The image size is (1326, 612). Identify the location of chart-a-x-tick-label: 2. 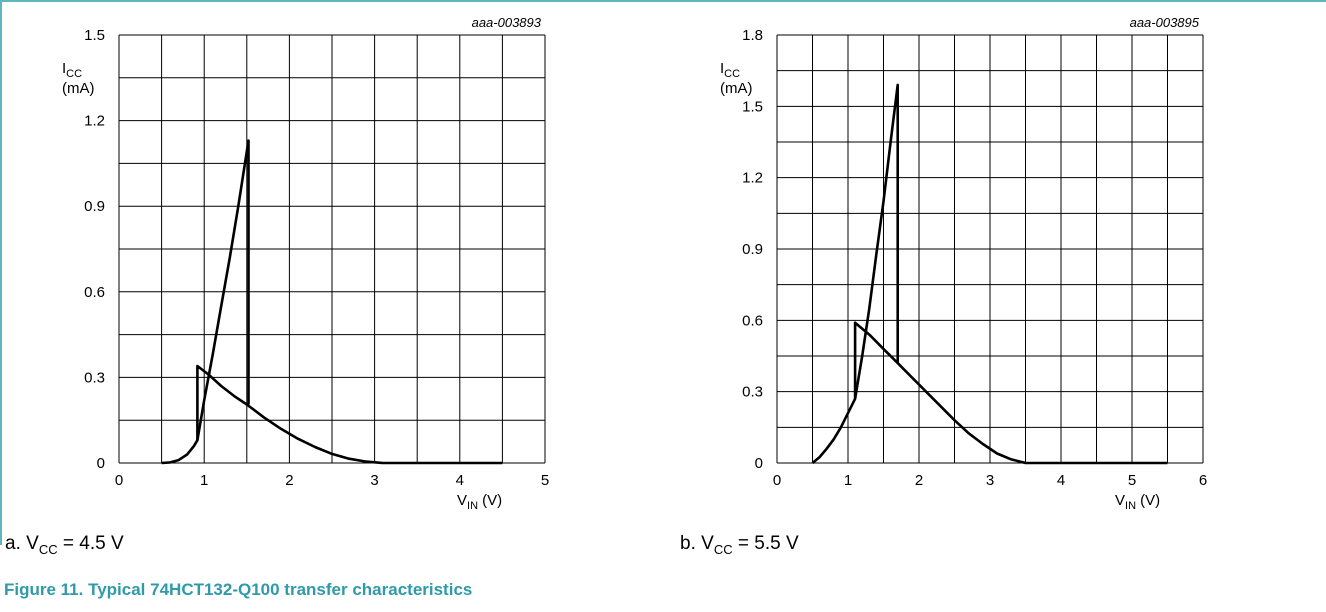
(289, 480).